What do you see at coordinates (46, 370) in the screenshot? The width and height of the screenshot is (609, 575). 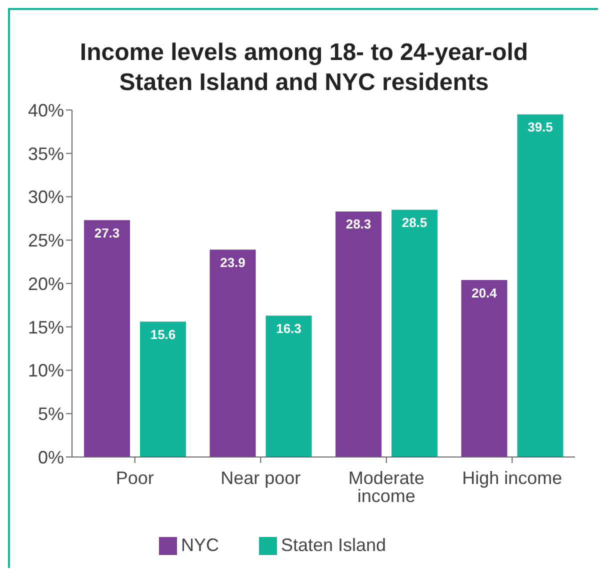 I see `y-tick-label: 10%` at bounding box center [46, 370].